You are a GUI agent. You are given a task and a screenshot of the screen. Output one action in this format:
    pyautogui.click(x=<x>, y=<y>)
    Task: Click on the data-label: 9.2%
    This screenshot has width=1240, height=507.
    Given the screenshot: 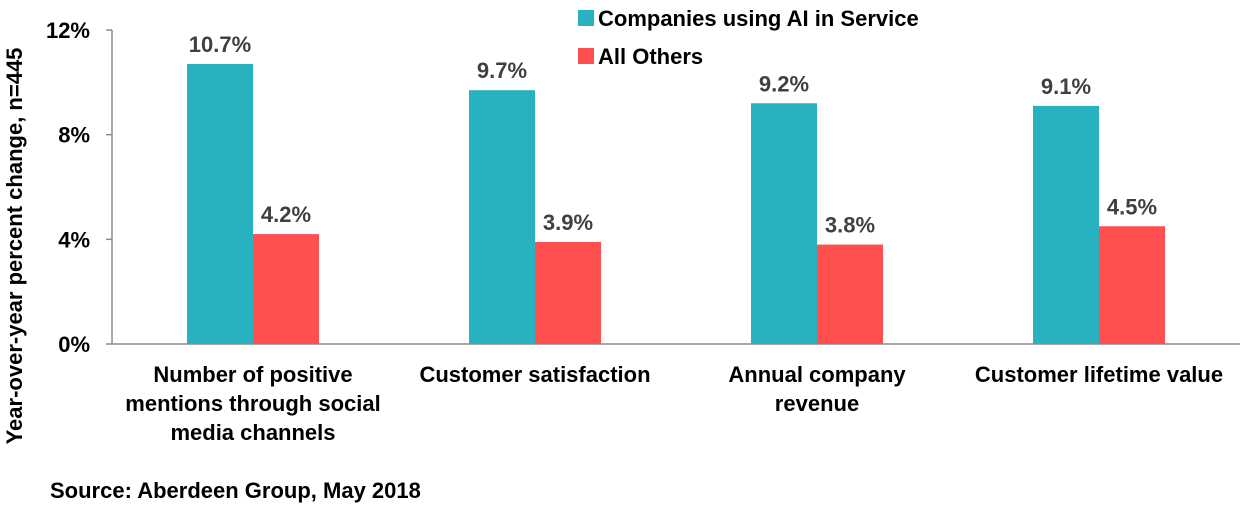 What is the action you would take?
    pyautogui.click(x=784, y=83)
    